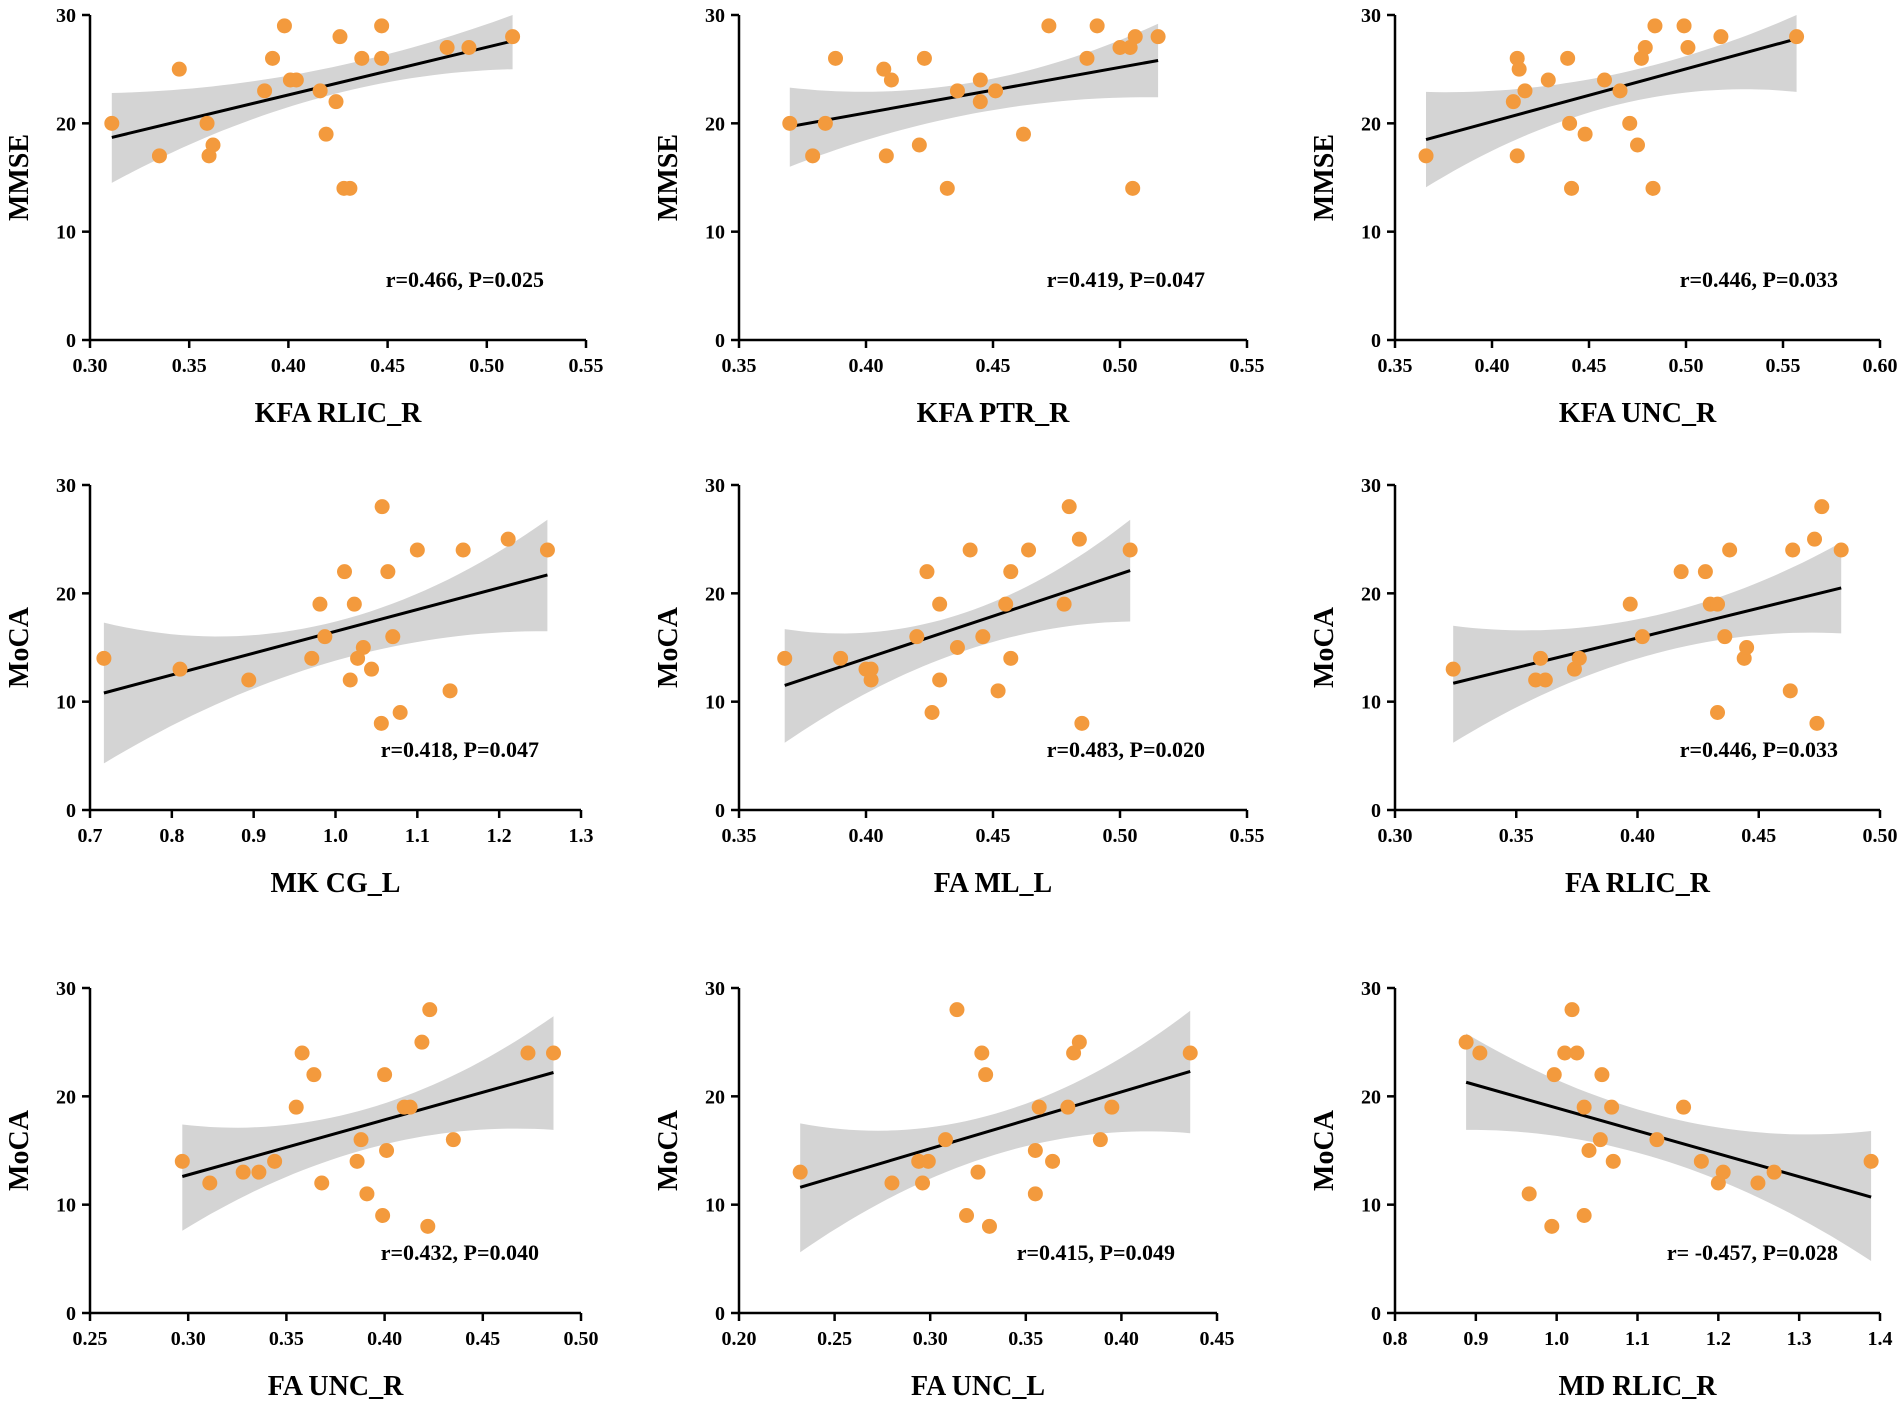 This screenshot has height=1411, width=1902. Describe the element at coordinates (978, 1386) in the screenshot. I see `x-axis-title: FA UNC_L` at that location.